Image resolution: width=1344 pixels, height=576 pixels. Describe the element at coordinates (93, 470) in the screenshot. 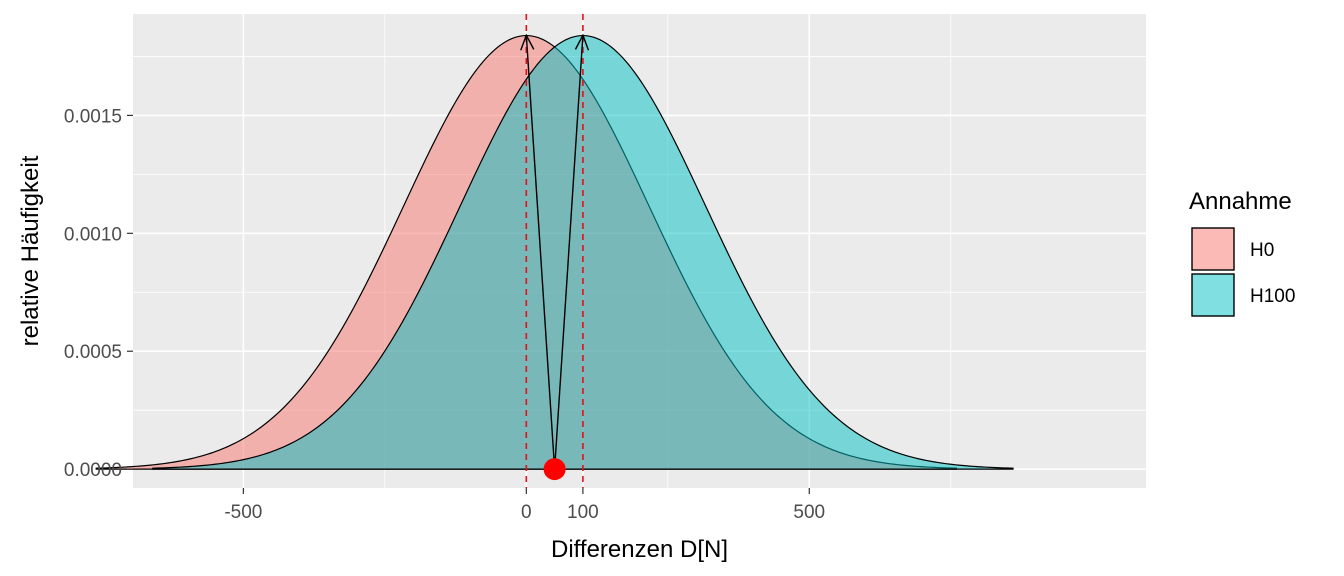

I see `y-tick-label: 0.0000` at that location.